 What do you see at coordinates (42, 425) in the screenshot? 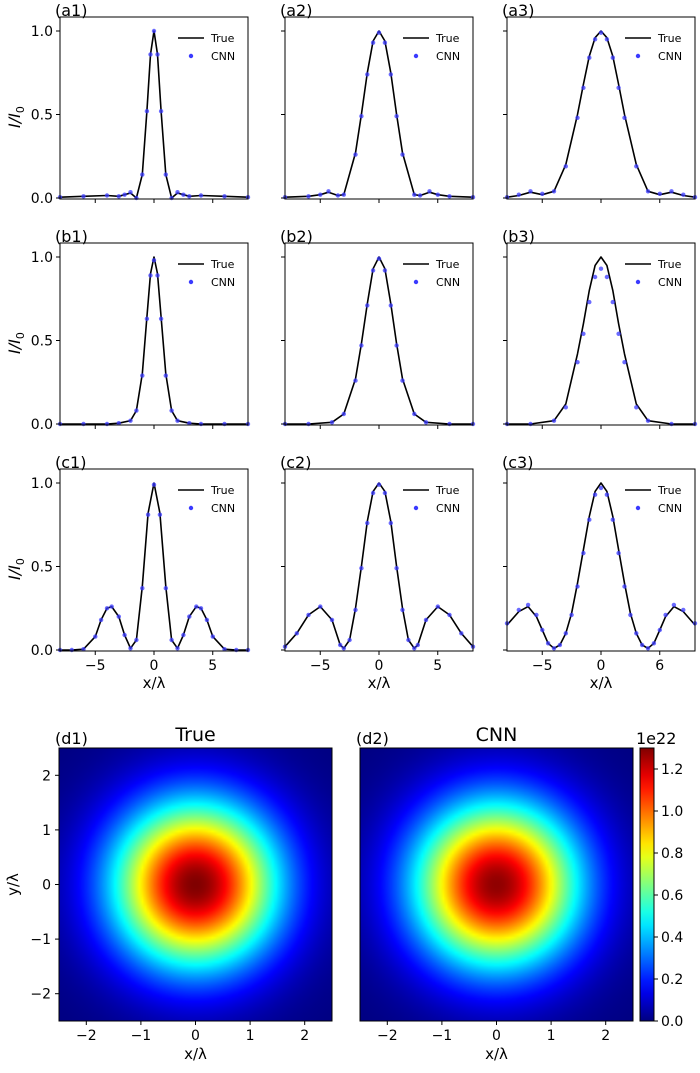
I see `y-tick-label: 0.0` at bounding box center [42, 425].